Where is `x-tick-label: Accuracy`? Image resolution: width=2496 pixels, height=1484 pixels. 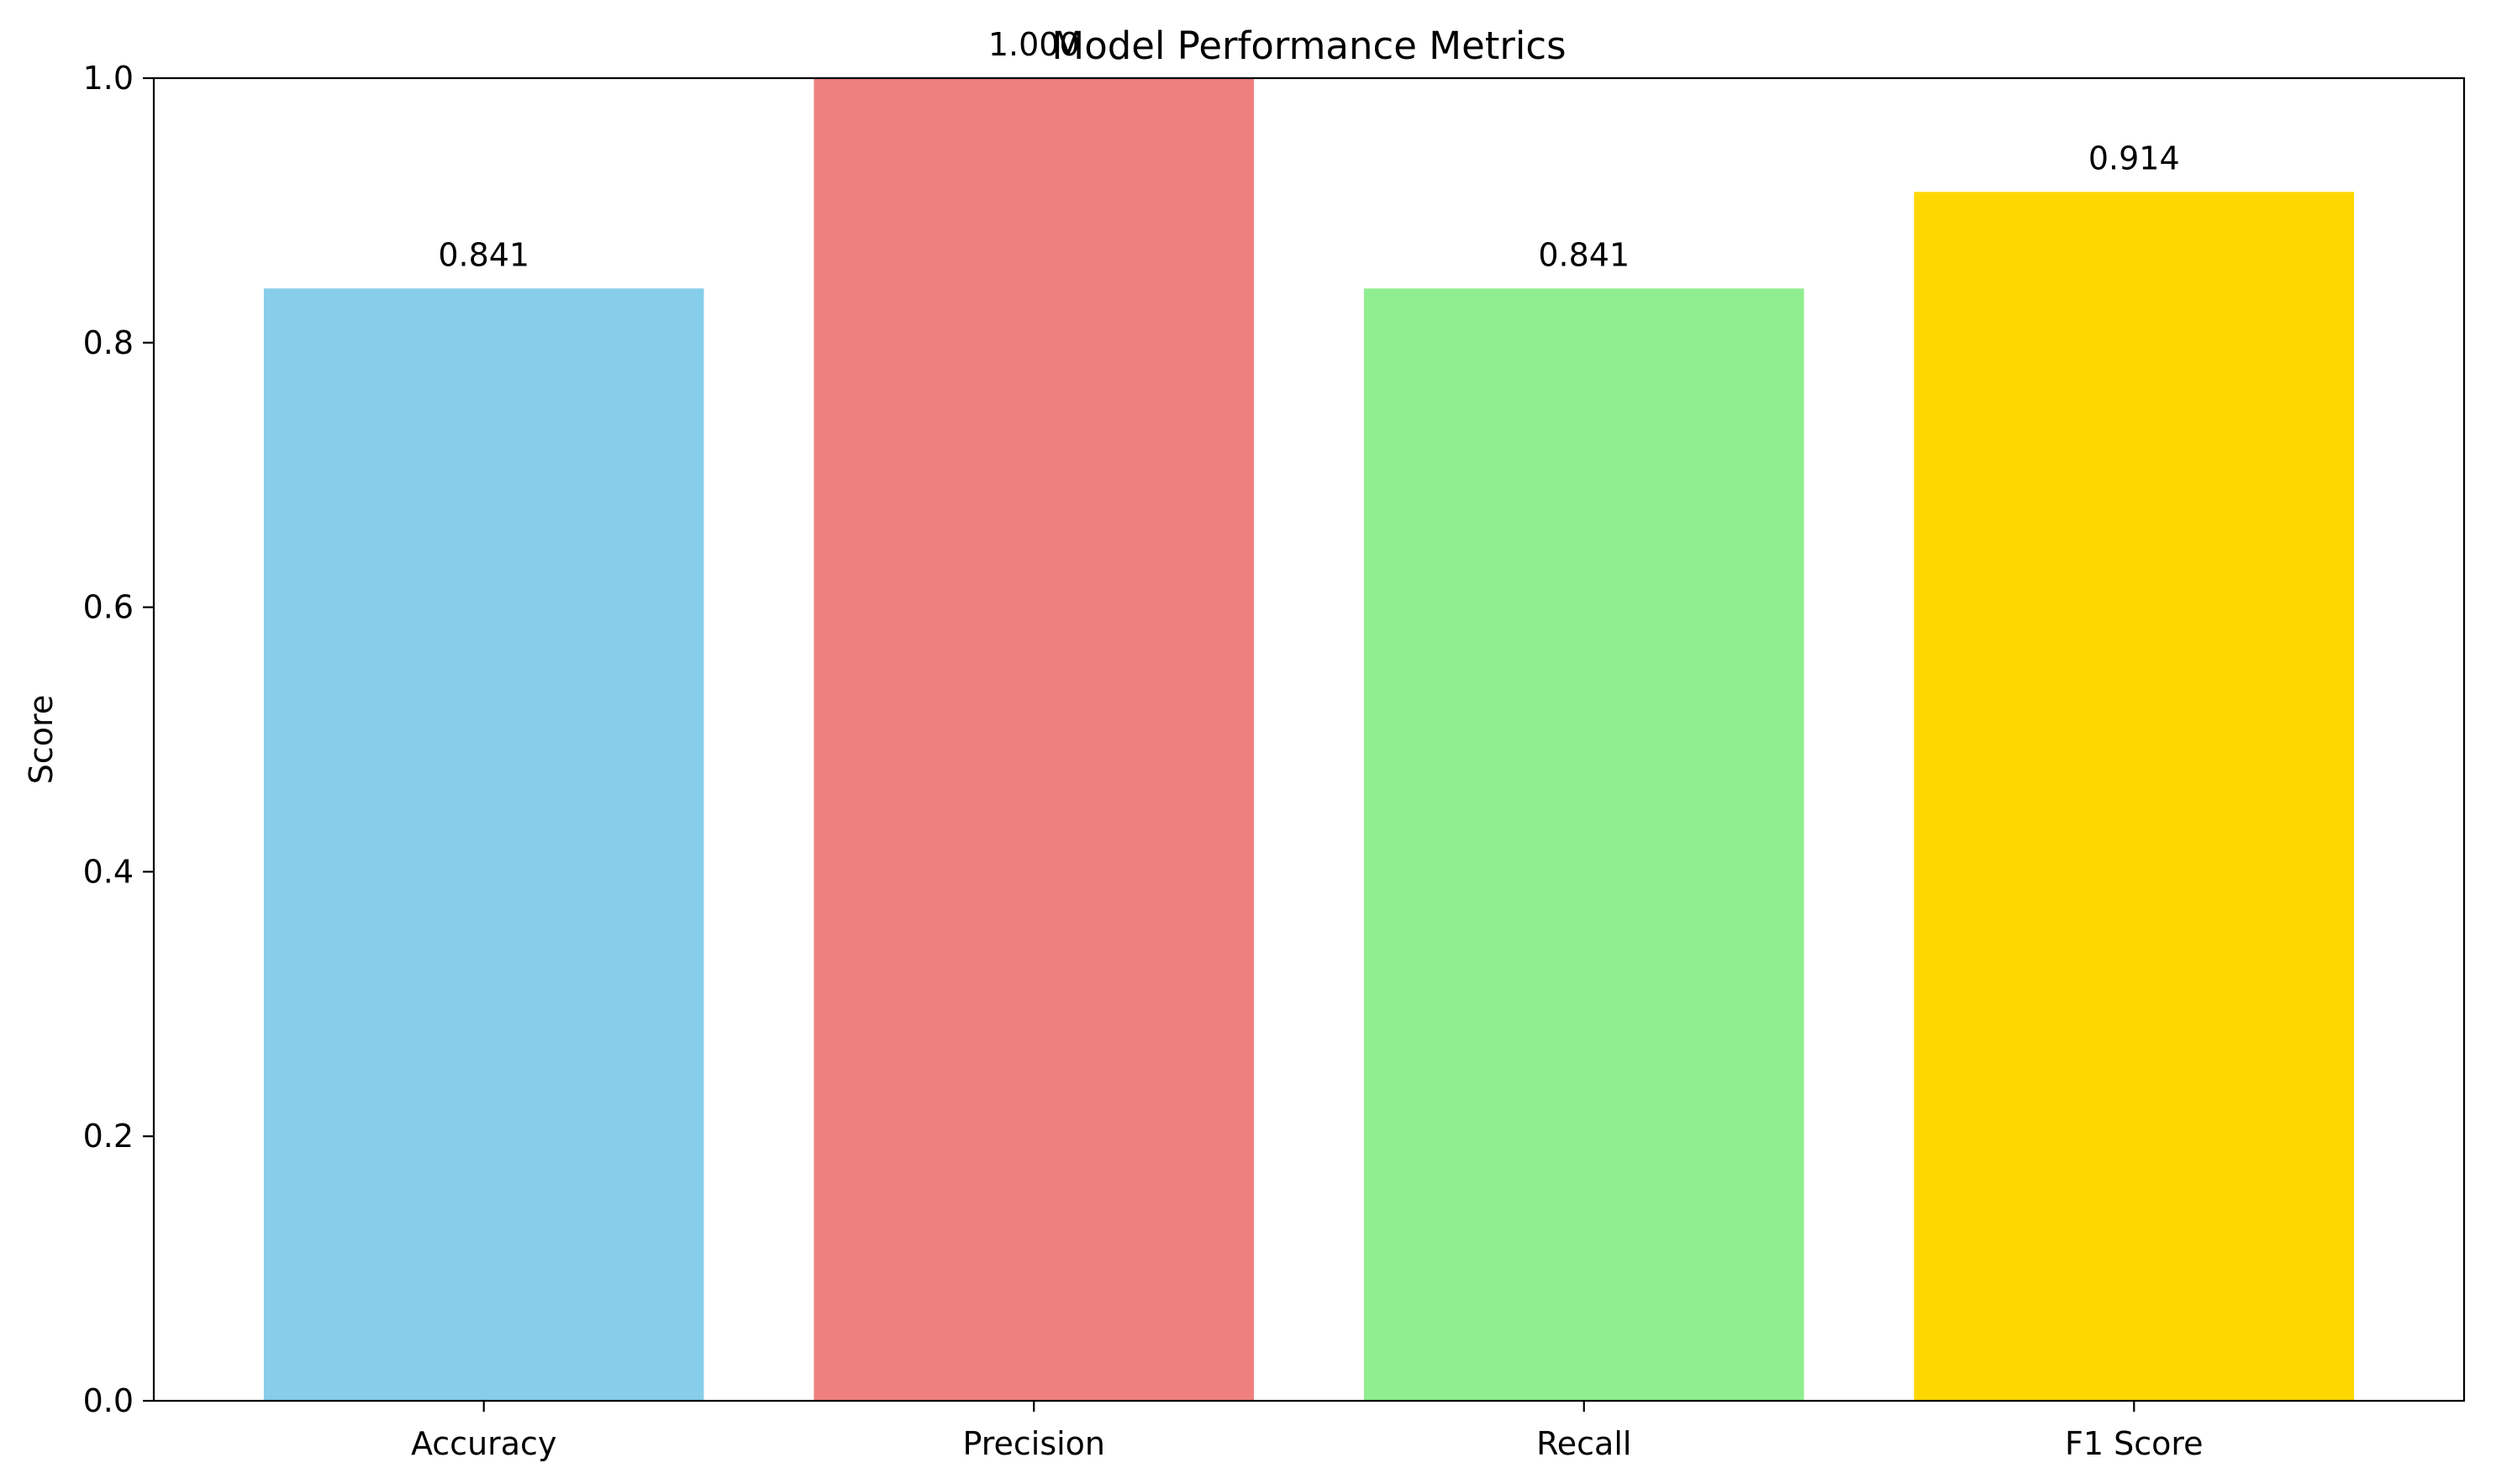
x-tick-label: Accuracy is located at coordinates (484, 1443).